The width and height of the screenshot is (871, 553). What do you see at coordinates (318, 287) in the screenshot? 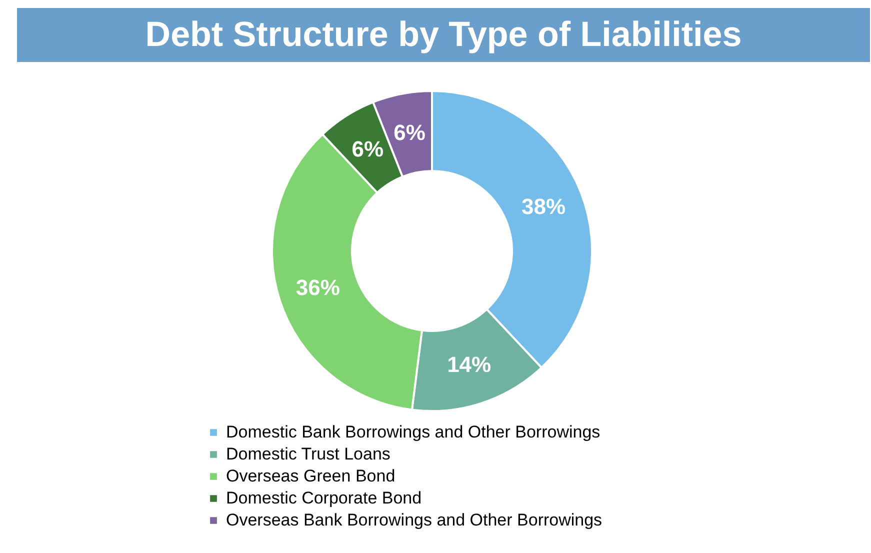
I see `data-label: 36%` at bounding box center [318, 287].